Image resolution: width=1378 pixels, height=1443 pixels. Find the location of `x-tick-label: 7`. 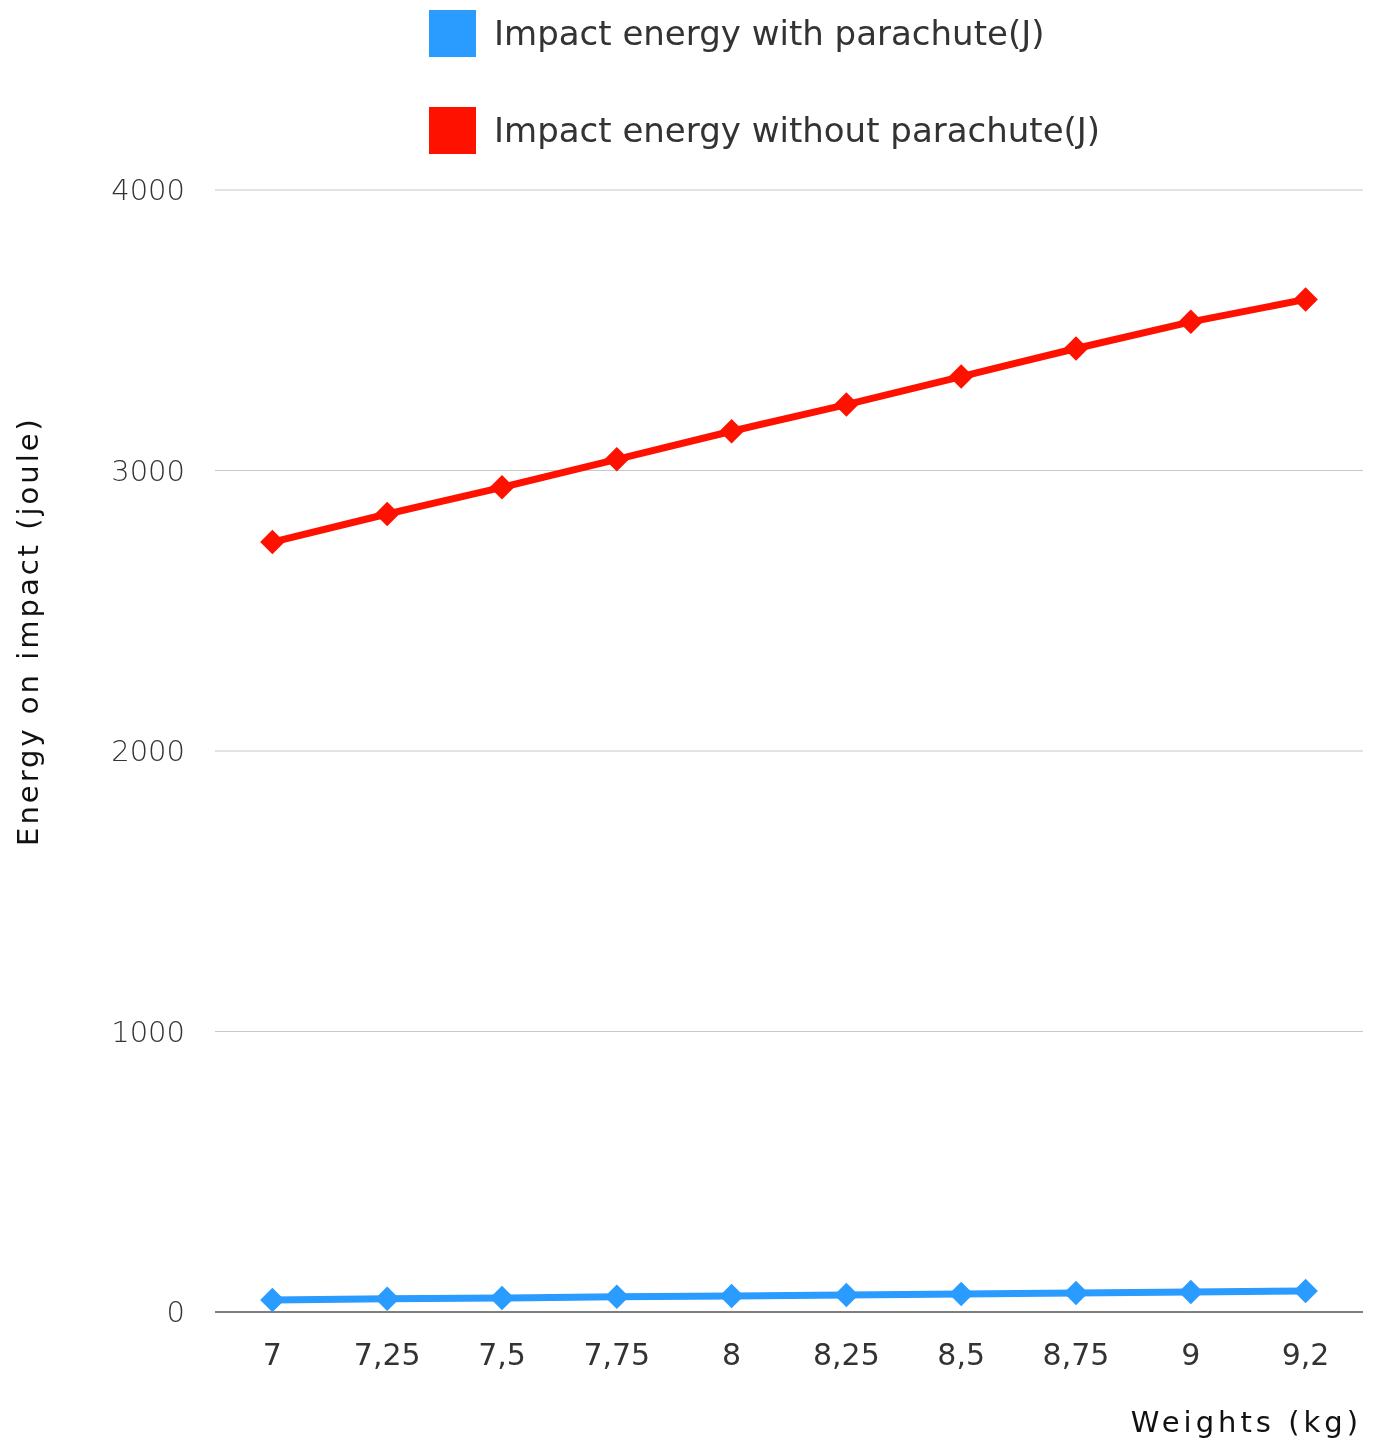

x-tick-label: 7 is located at coordinates (272, 1354).